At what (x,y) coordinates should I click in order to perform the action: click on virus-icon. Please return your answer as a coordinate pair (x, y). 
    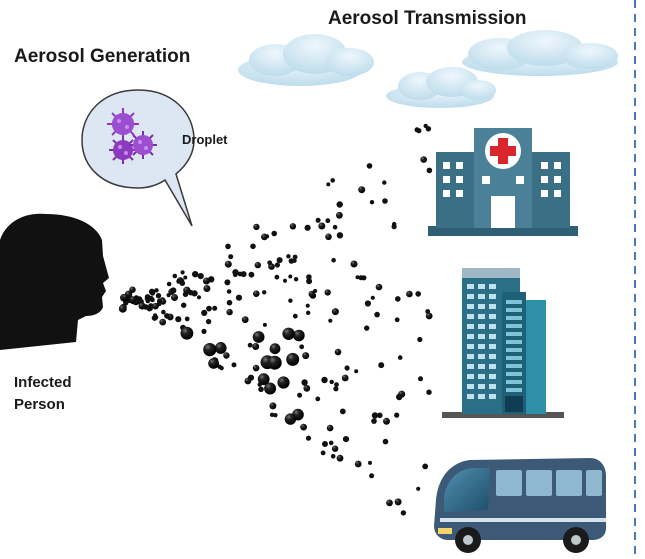
    Looking at the image, I should click on (123, 150).